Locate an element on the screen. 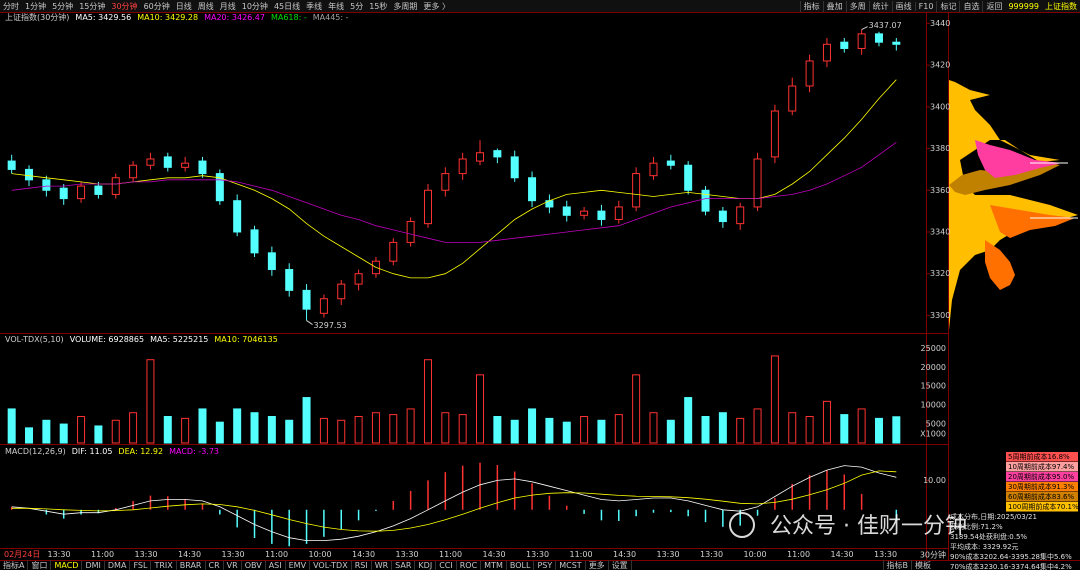 This screenshot has height=570, width=1080. indicator-tab: FSL is located at coordinates (141, 565).